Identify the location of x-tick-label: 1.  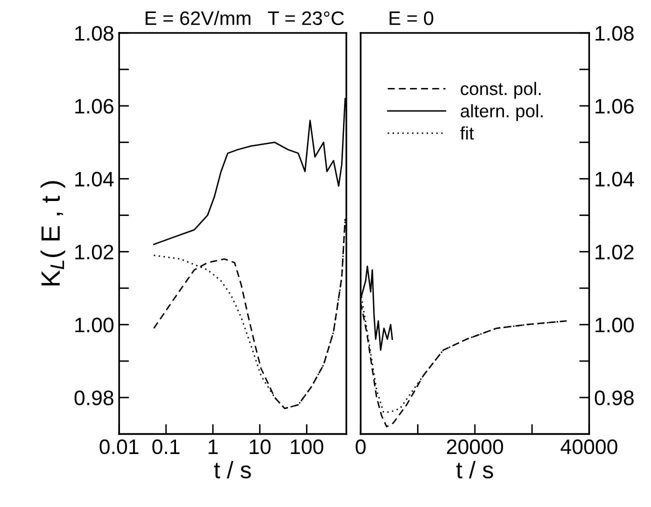
(213, 447).